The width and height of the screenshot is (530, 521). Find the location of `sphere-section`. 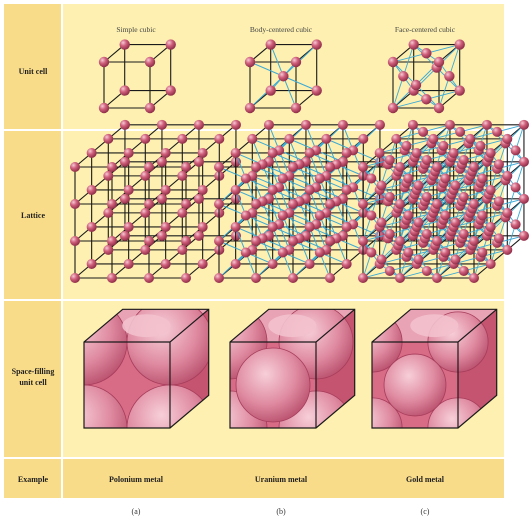

sphere-section is located at coordinates (273, 385).